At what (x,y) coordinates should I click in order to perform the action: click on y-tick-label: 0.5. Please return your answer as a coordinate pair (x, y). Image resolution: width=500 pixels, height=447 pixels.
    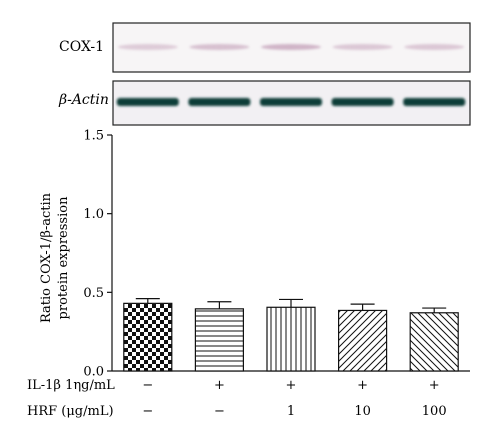
    Looking at the image, I should click on (93, 293).